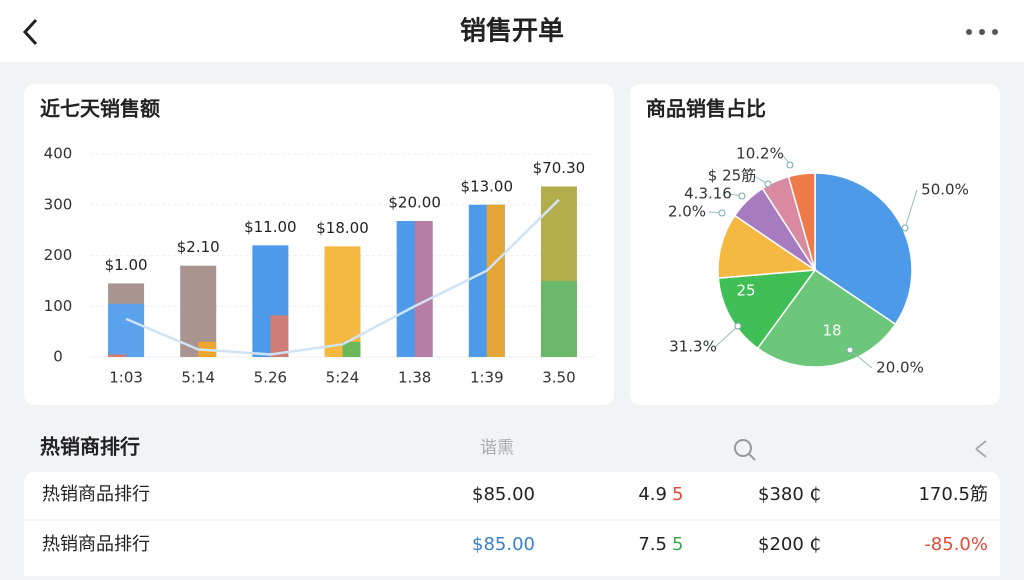 The width and height of the screenshot is (1024, 580). What do you see at coordinates (342, 228) in the screenshot?
I see `bar-annotation: $18.00` at bounding box center [342, 228].